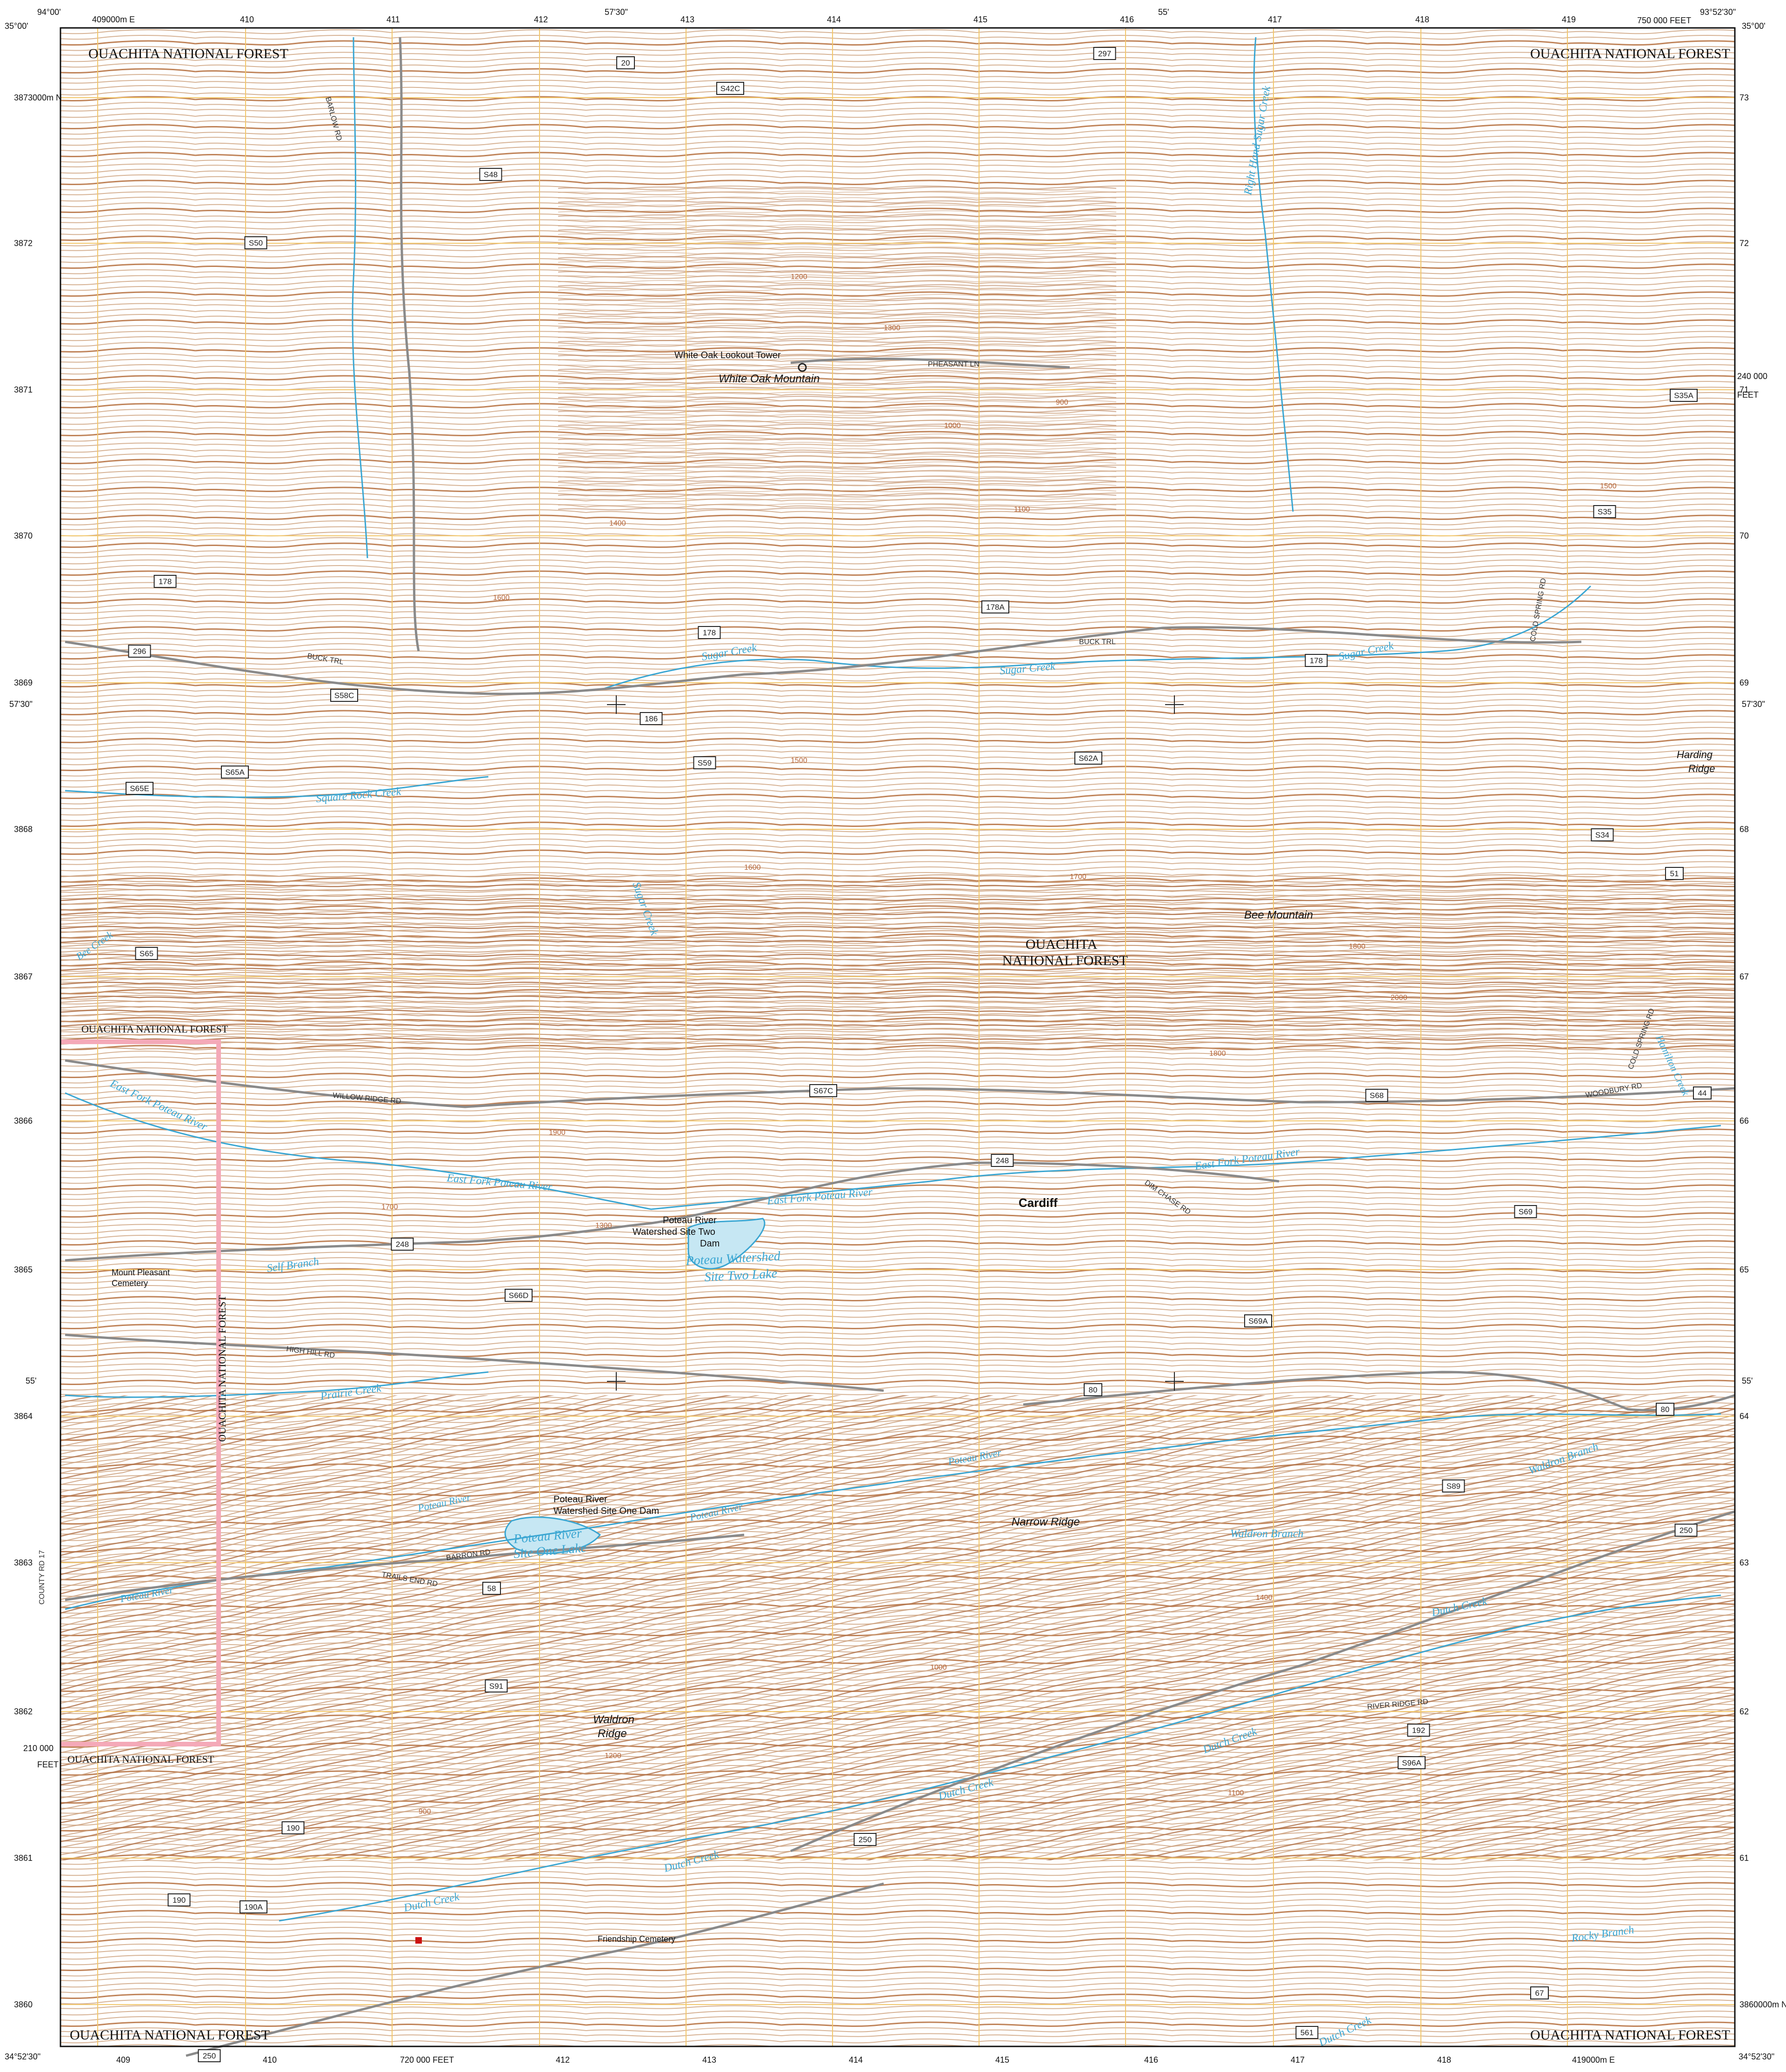 This screenshot has width=1786, height=2072. What do you see at coordinates (405, 1567) in the screenshot?
I see `road-barron` at bounding box center [405, 1567].